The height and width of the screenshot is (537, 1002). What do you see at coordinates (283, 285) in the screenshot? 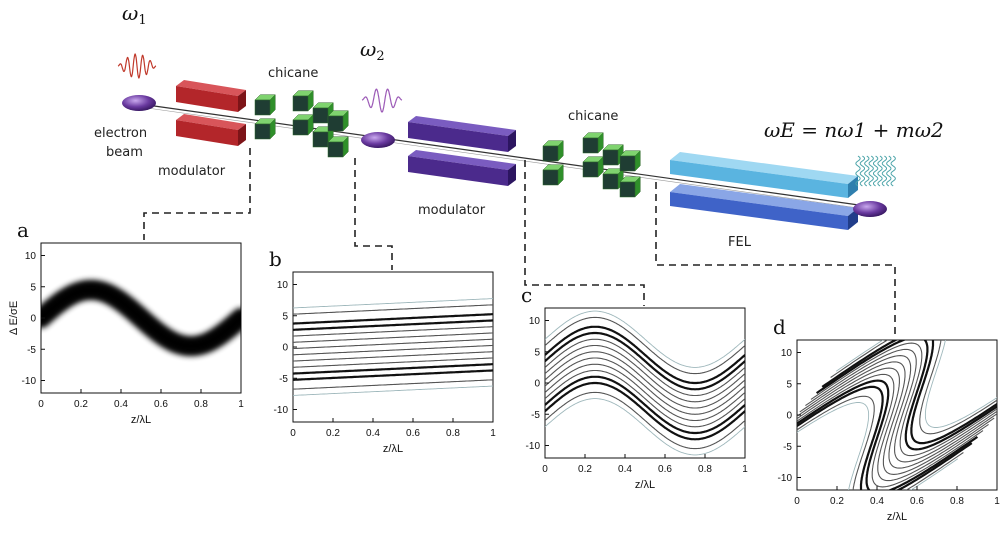
I see `panel-b-ytick-label: 10` at bounding box center [283, 285].